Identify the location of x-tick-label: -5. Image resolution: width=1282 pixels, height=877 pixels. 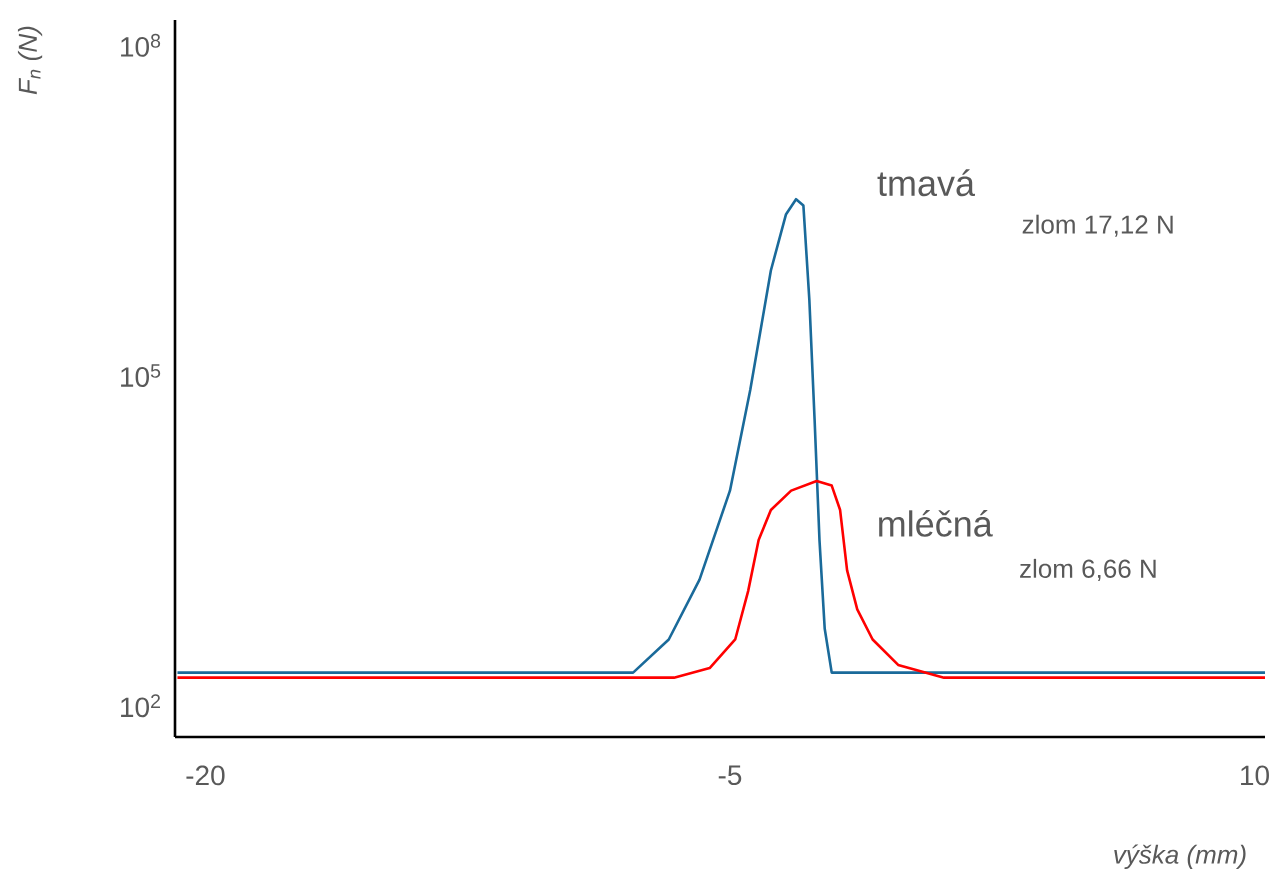
(730, 775).